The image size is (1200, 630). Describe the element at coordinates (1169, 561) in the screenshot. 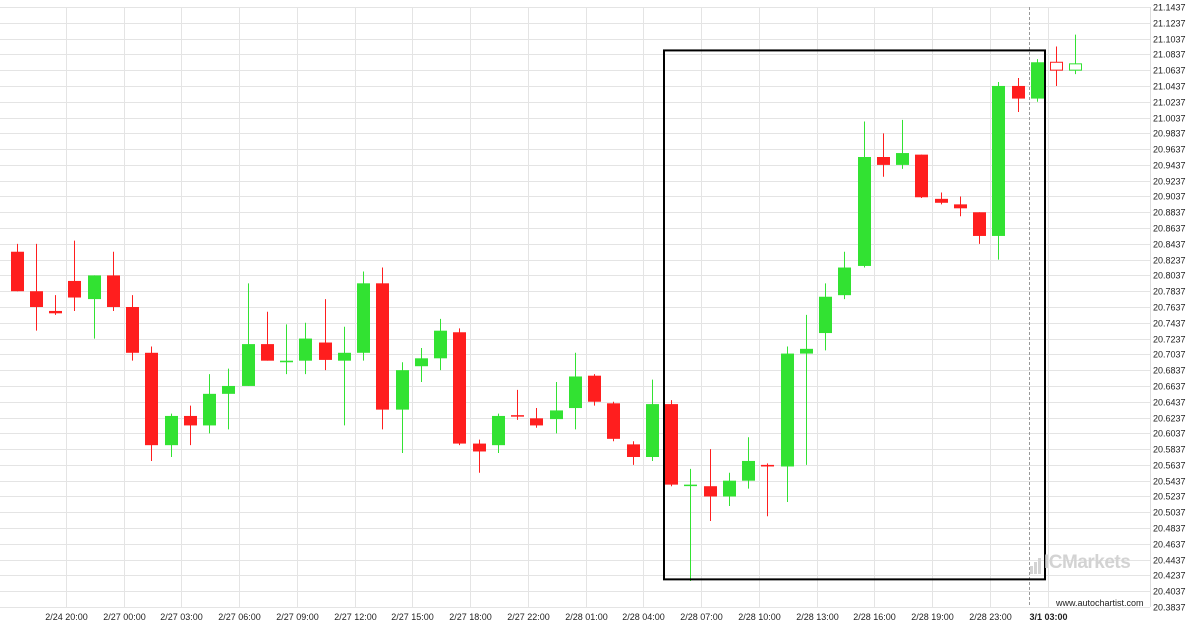

I see `y-tick-label: 20.4437` at that location.